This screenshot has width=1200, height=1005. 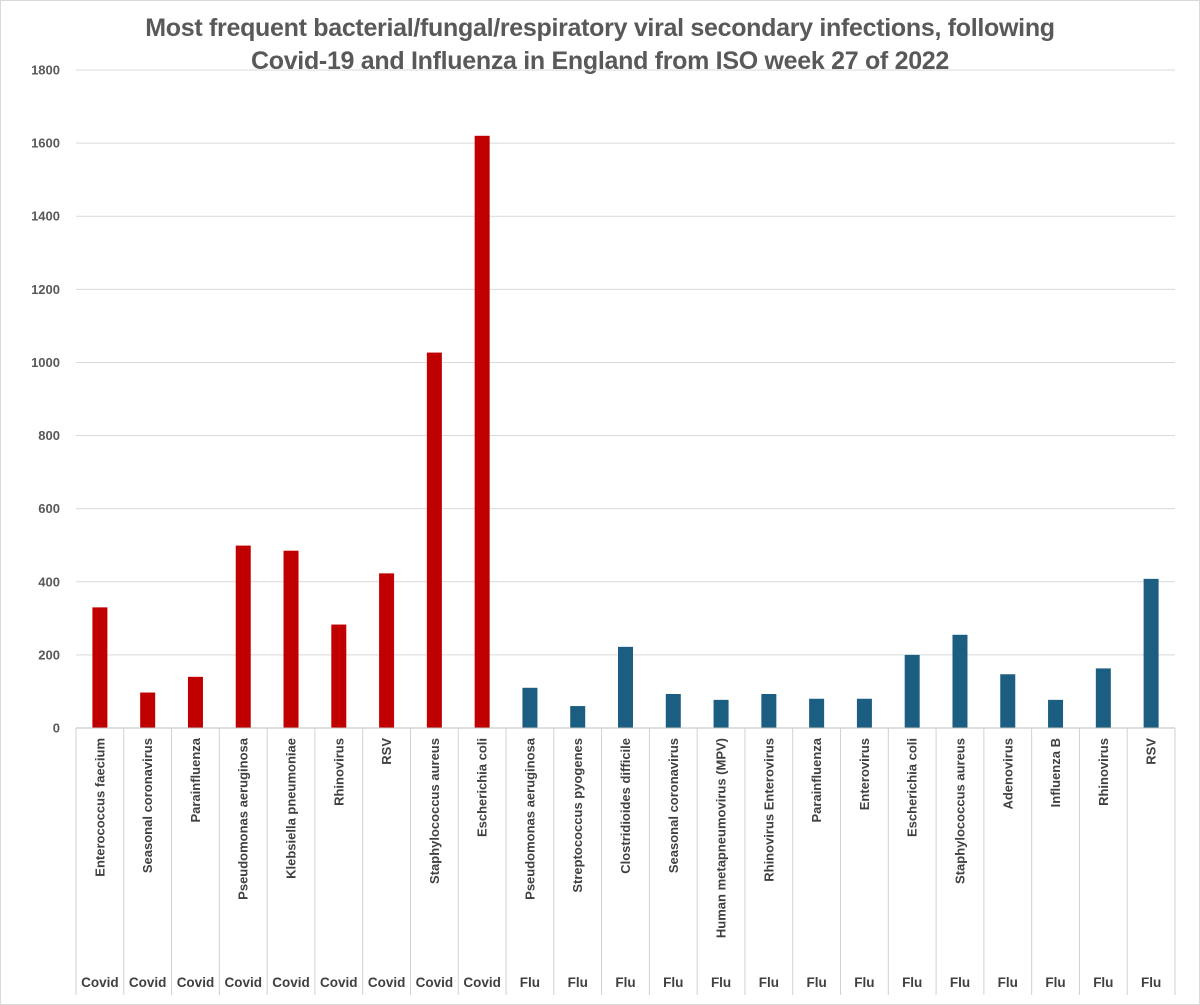 I want to click on y-tick-label: 1200, so click(x=45, y=289).